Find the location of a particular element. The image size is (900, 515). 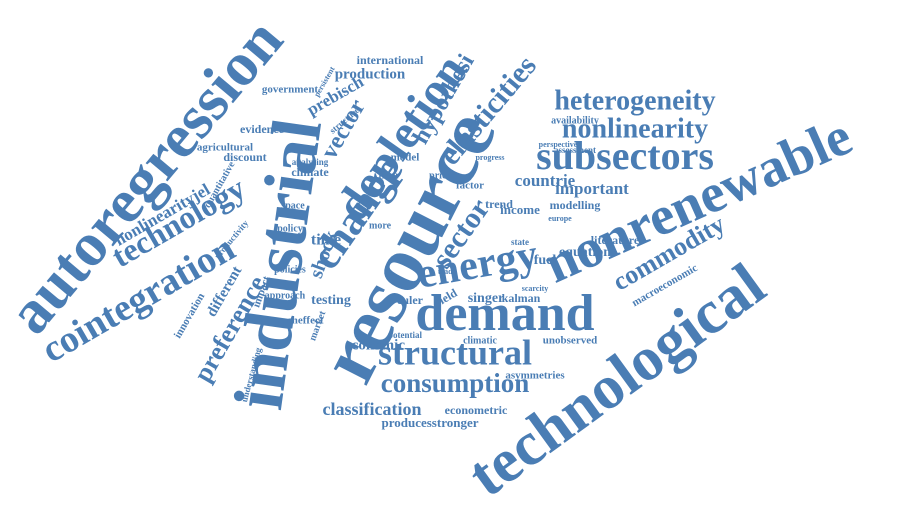

word: scarcity is located at coordinates (535, 288).